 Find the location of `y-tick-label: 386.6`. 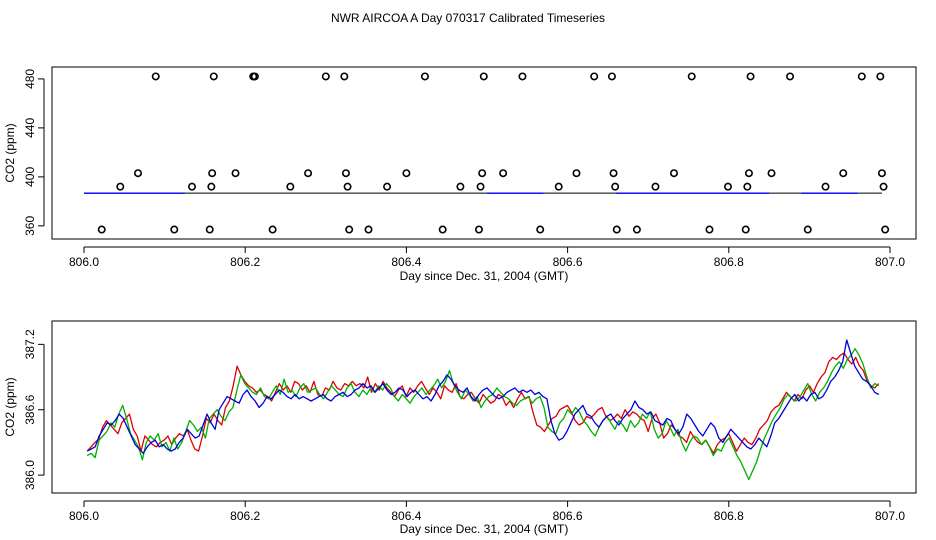

y-tick-label: 386.6 is located at coordinates (30, 409).